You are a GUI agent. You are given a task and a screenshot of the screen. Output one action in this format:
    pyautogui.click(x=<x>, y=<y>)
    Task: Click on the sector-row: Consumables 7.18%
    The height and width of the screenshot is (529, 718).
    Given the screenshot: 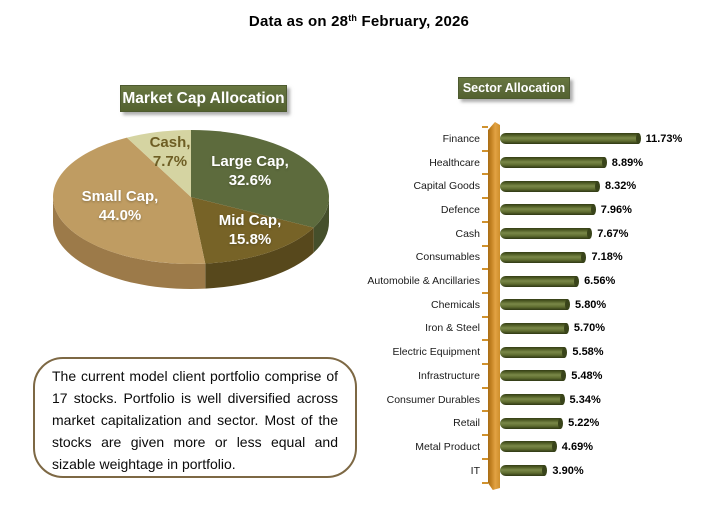 What is the action you would take?
    pyautogui.click(x=533, y=258)
    